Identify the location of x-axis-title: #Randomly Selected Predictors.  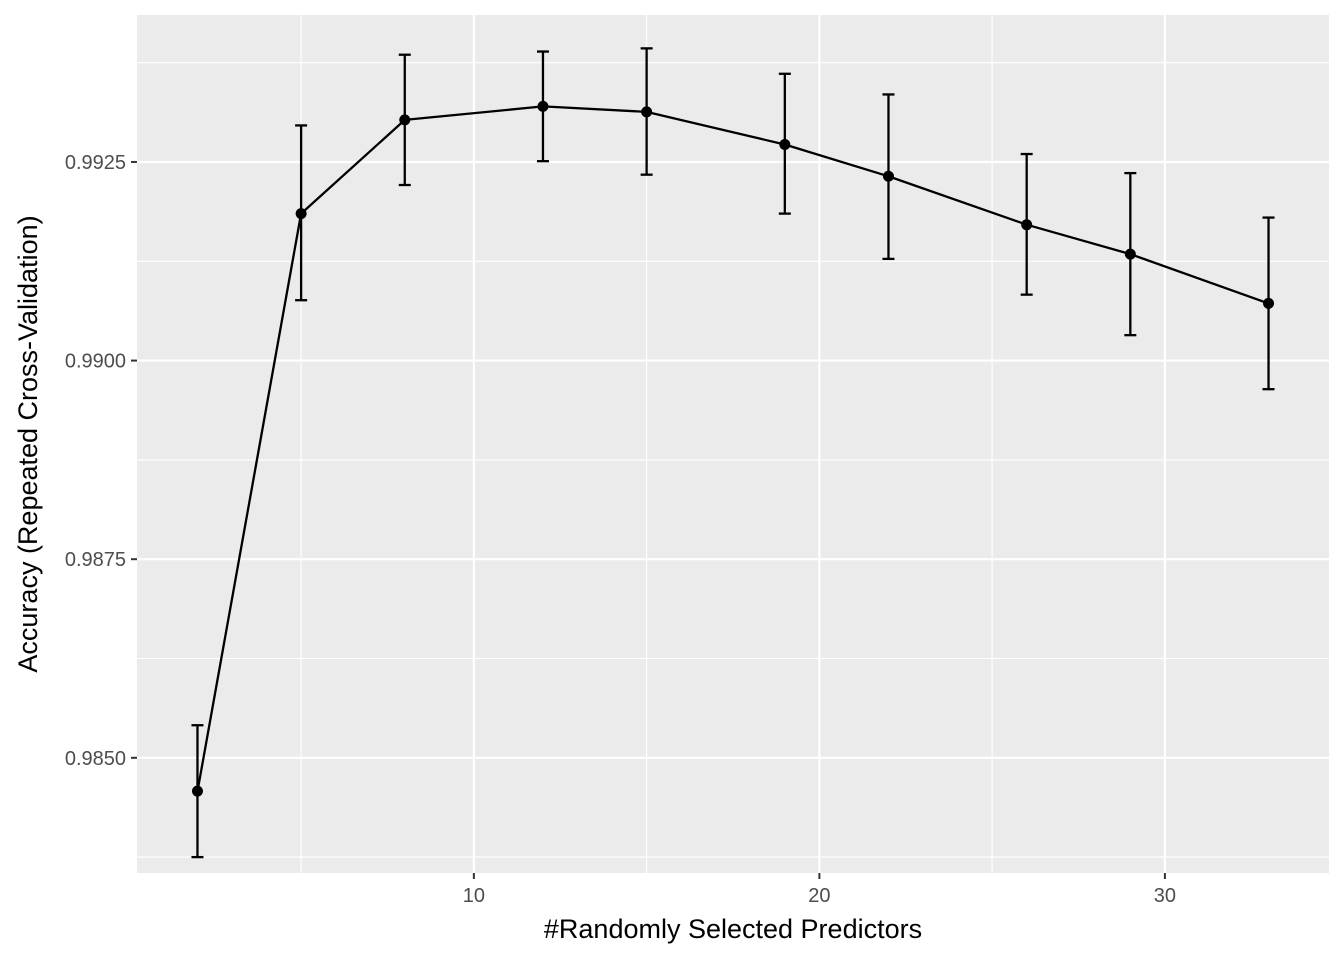
(733, 929).